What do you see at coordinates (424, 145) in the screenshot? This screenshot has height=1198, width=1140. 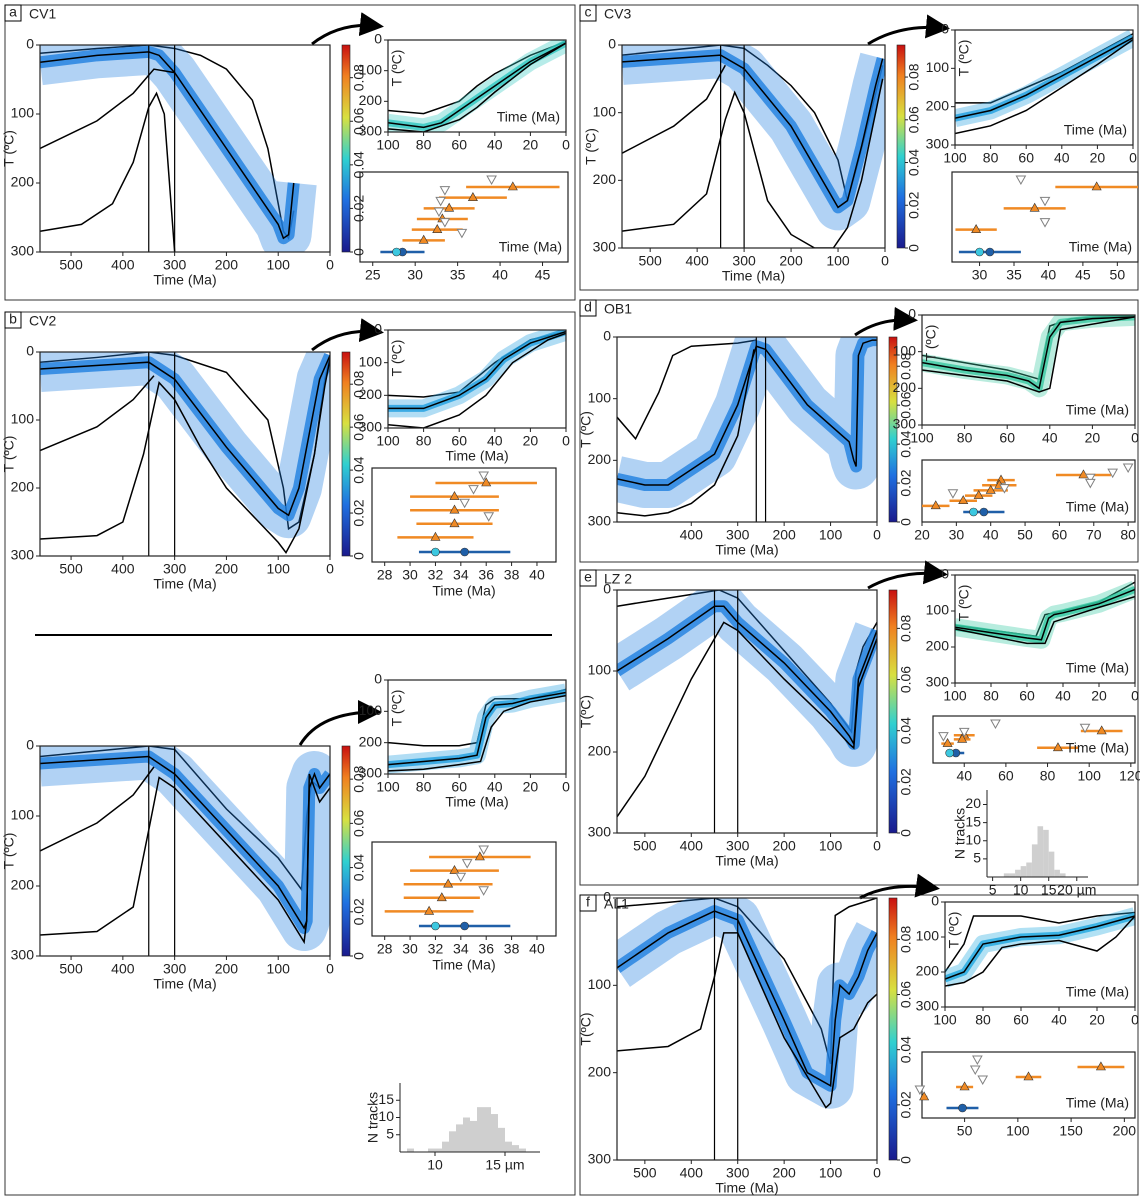 I see `x-tick-label: 80` at bounding box center [424, 145].